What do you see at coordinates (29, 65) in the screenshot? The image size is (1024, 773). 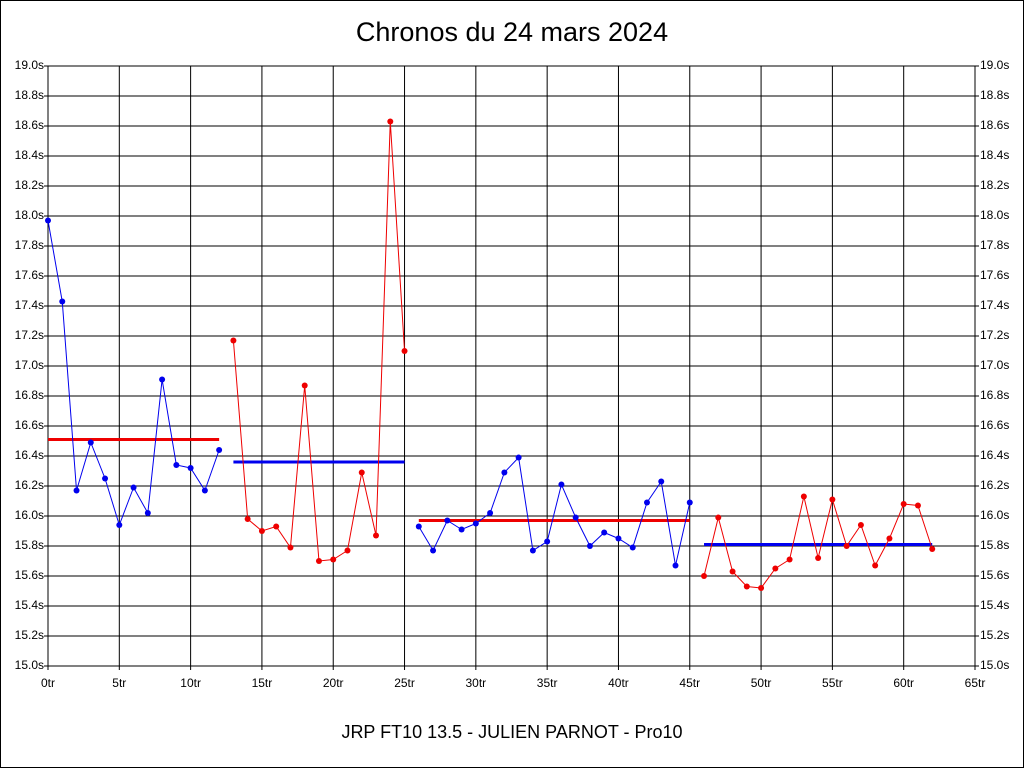 I see `y-tick-label: 19.0s` at bounding box center [29, 65].